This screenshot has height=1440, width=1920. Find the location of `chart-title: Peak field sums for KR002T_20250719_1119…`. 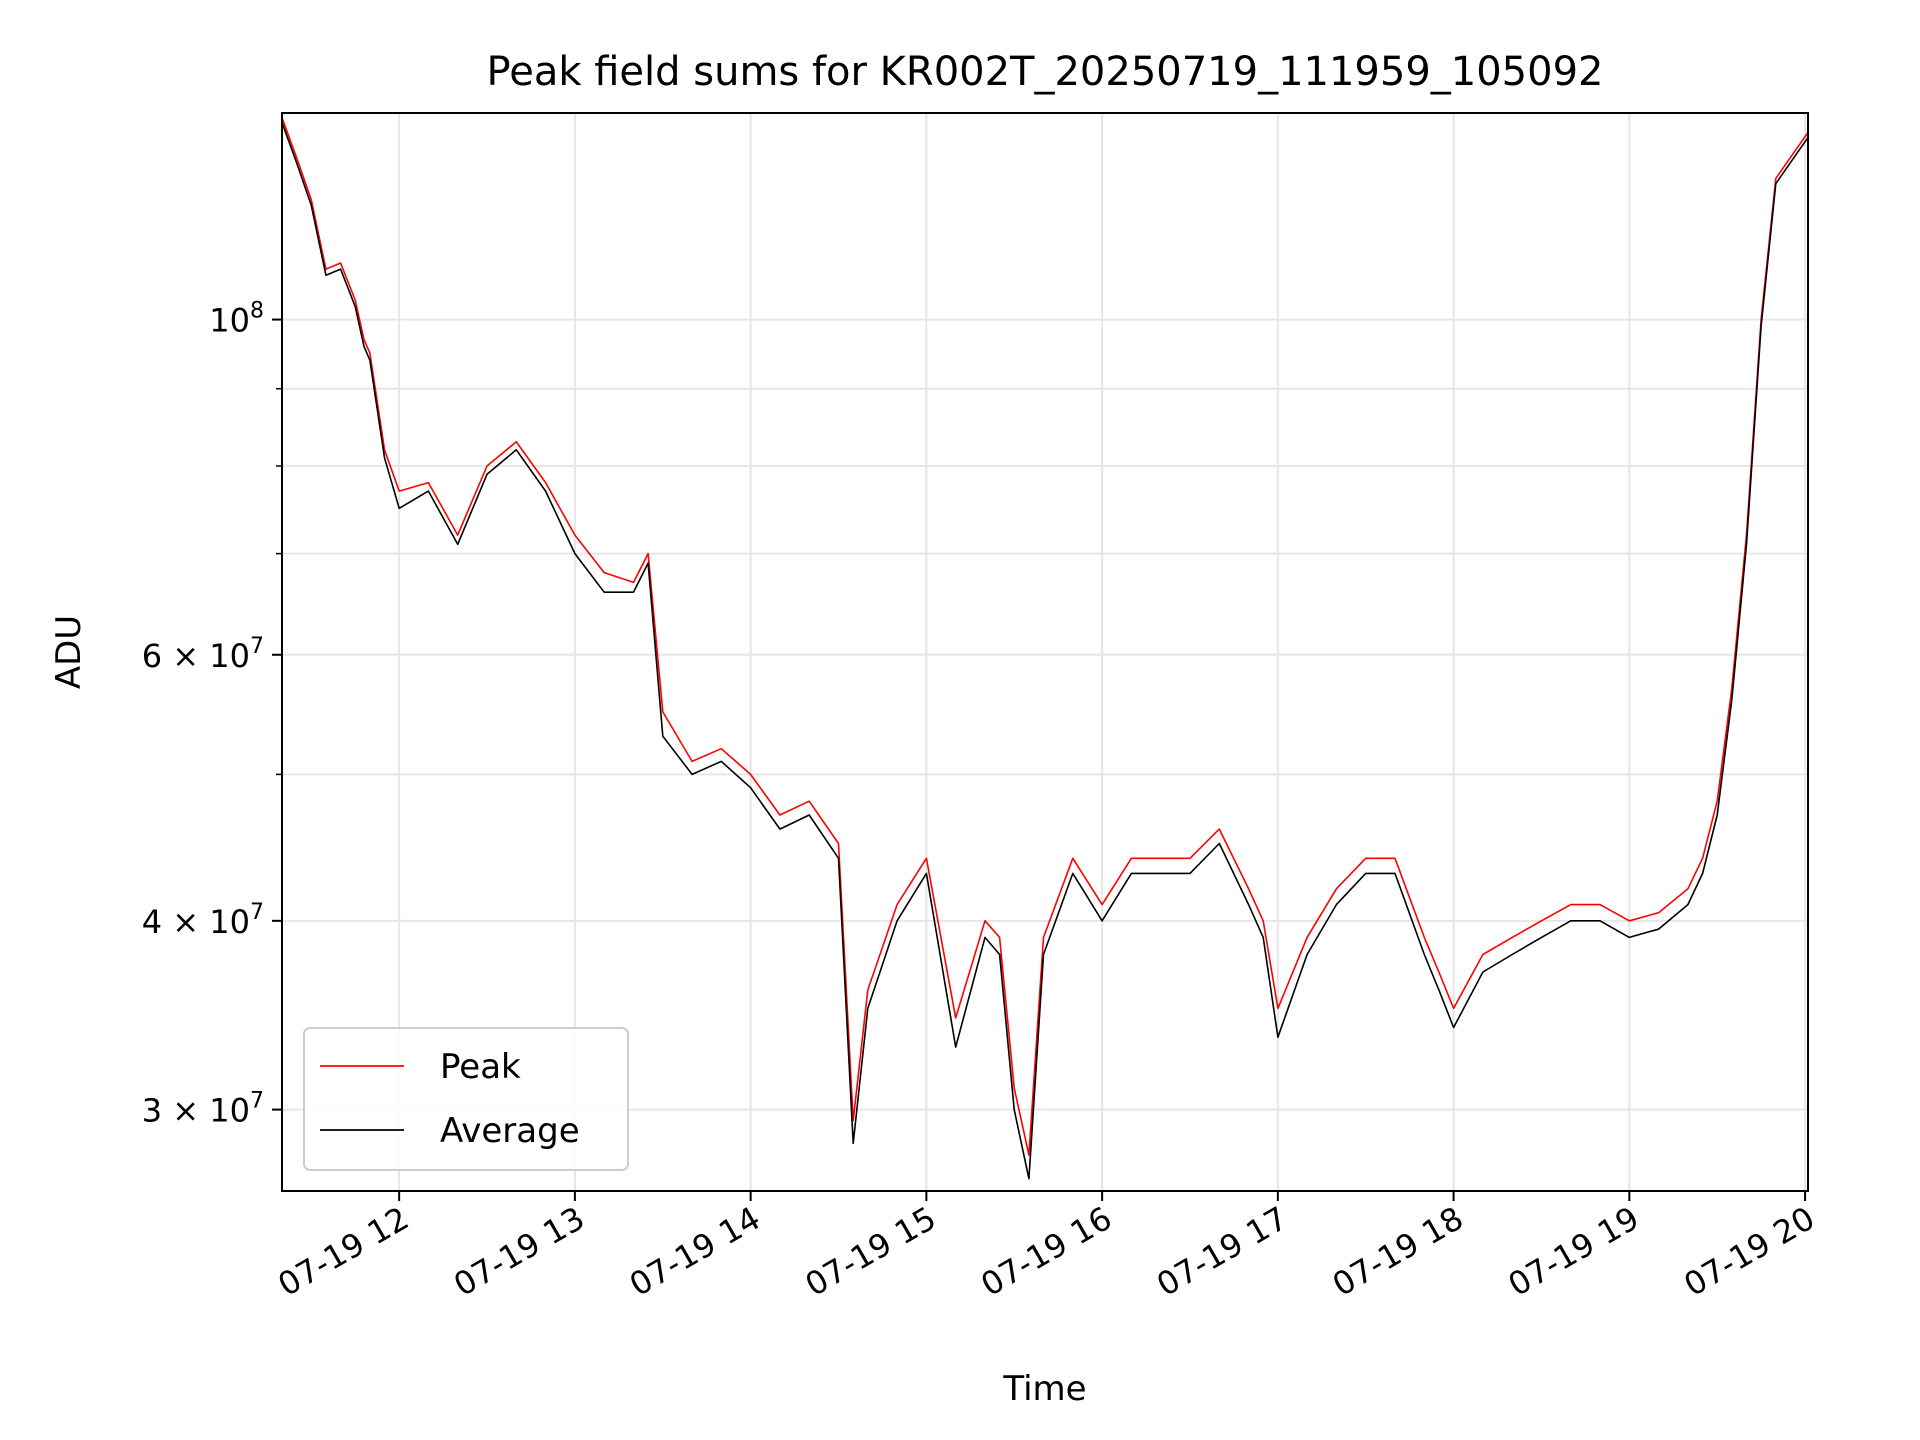

chart-title: Peak field sums for KR002T_20250719_1119… is located at coordinates (1045, 72).